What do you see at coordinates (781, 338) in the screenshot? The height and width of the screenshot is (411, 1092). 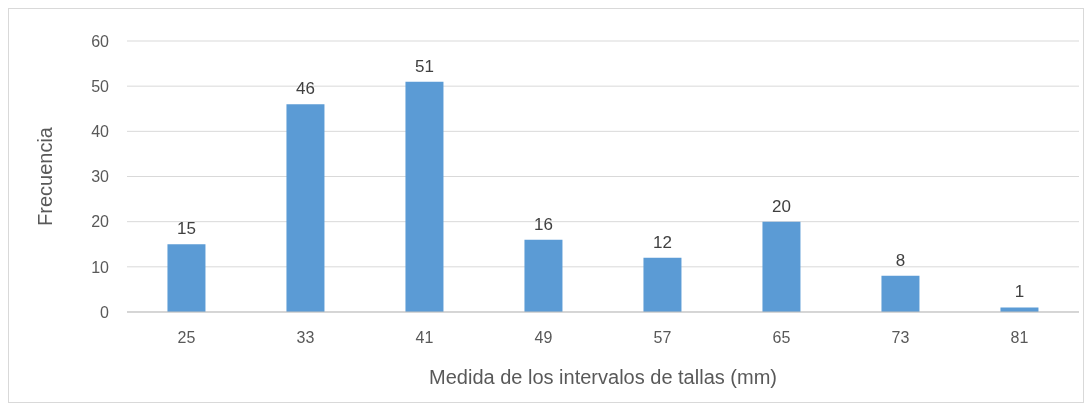 I see `x-tick-label: 65` at bounding box center [781, 338].